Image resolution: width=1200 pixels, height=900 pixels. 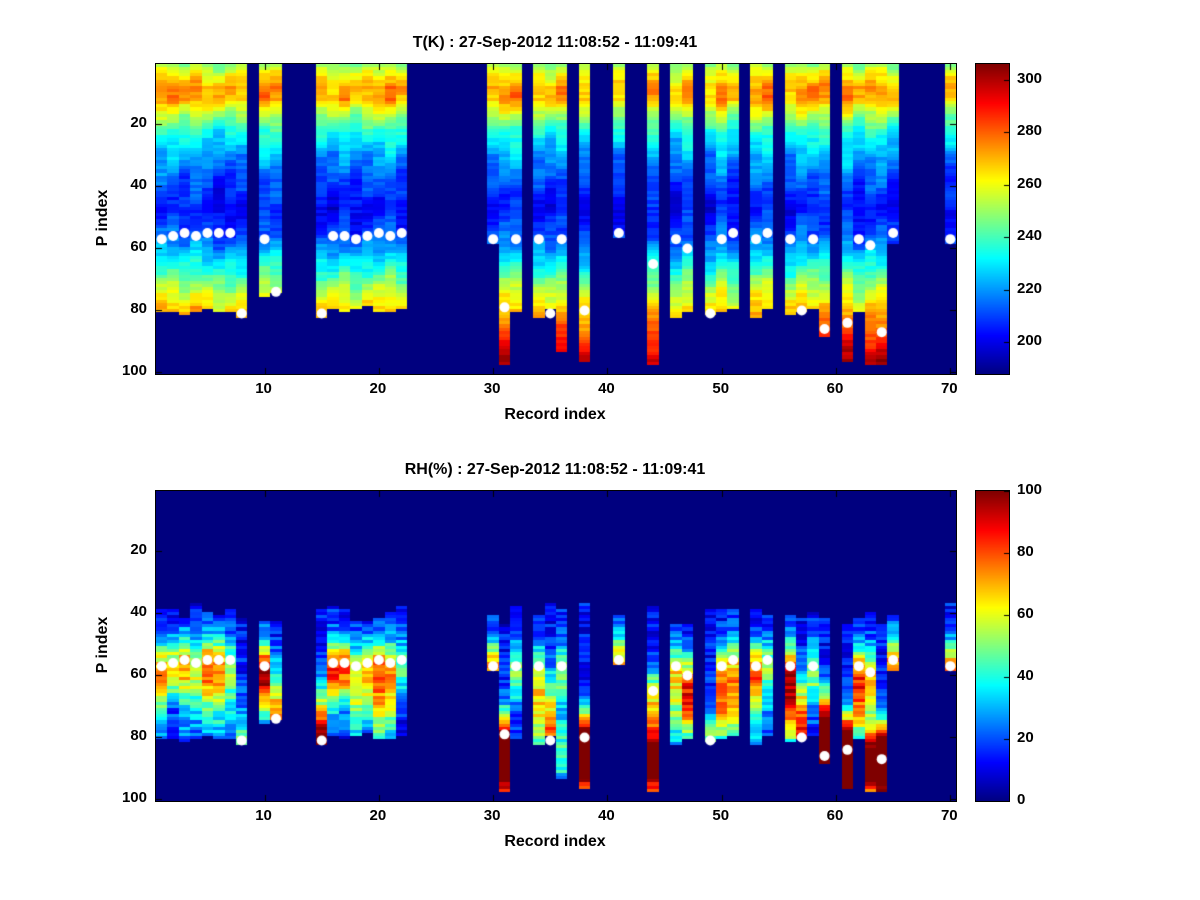 What do you see at coordinates (1021, 799) in the screenshot?
I see `colorbar-tick-label: 0` at bounding box center [1021, 799].